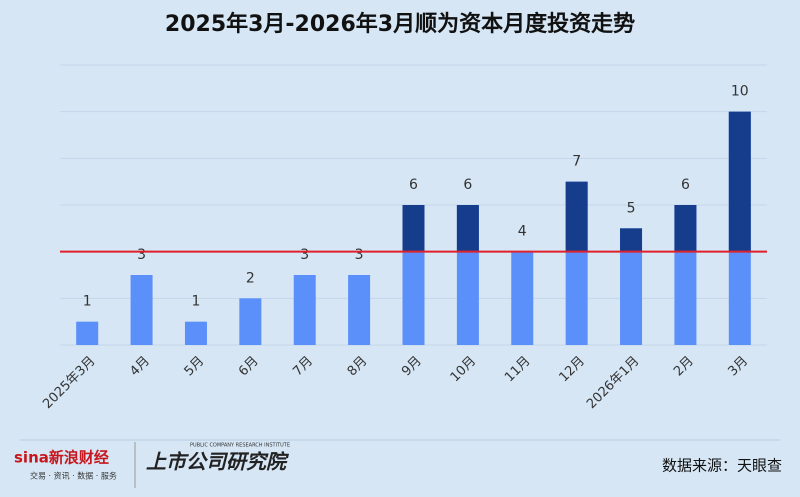  What do you see at coordinates (522, 232) in the screenshot?
I see `value-label: 4` at bounding box center [522, 232].